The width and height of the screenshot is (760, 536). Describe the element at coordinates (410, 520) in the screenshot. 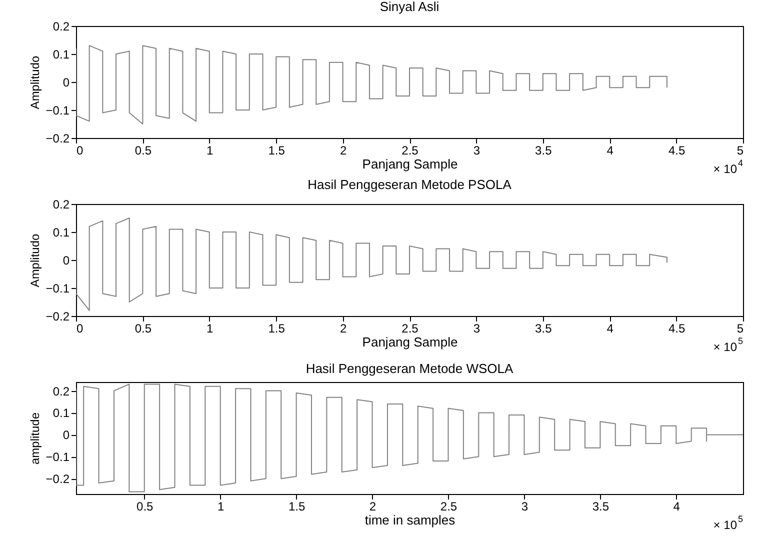

I see `x-axis-title: time in samples` at that location.